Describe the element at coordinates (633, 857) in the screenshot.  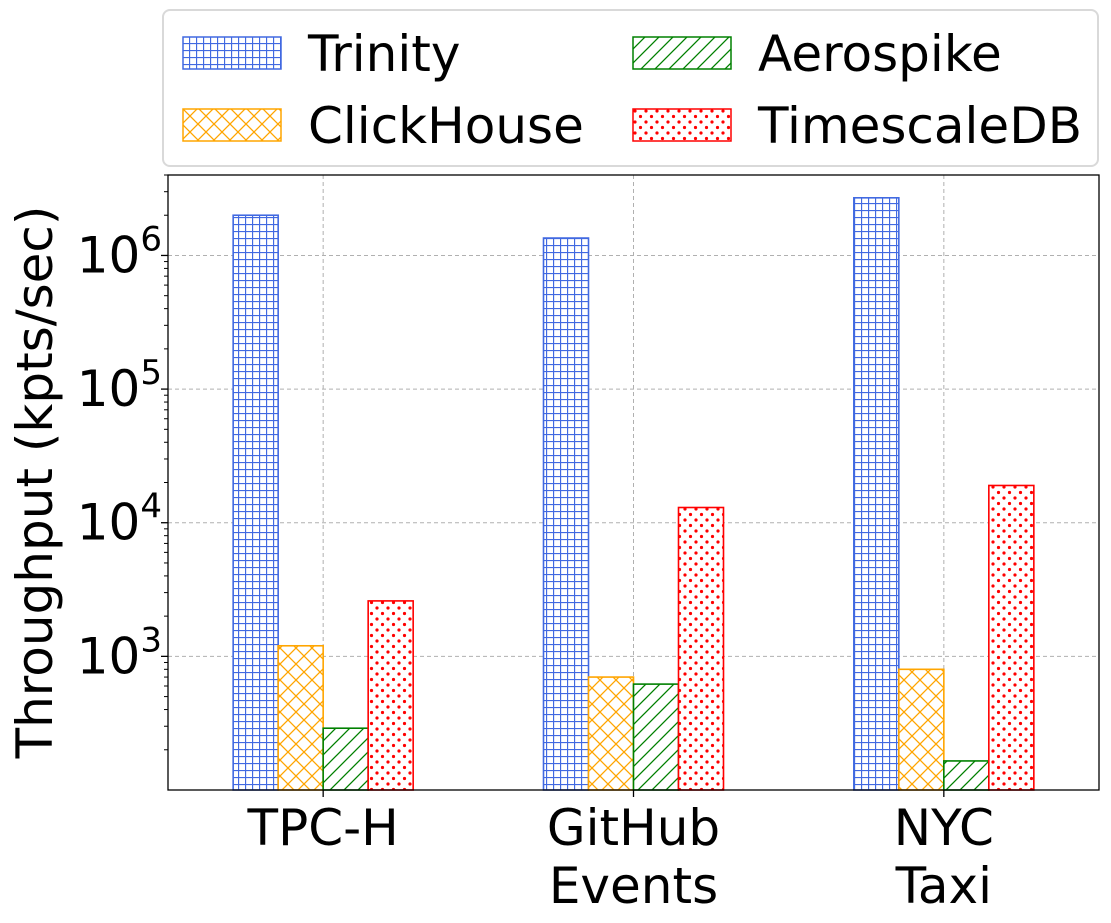
I see `x-tick-label-github-events: GitHub Events` at that location.